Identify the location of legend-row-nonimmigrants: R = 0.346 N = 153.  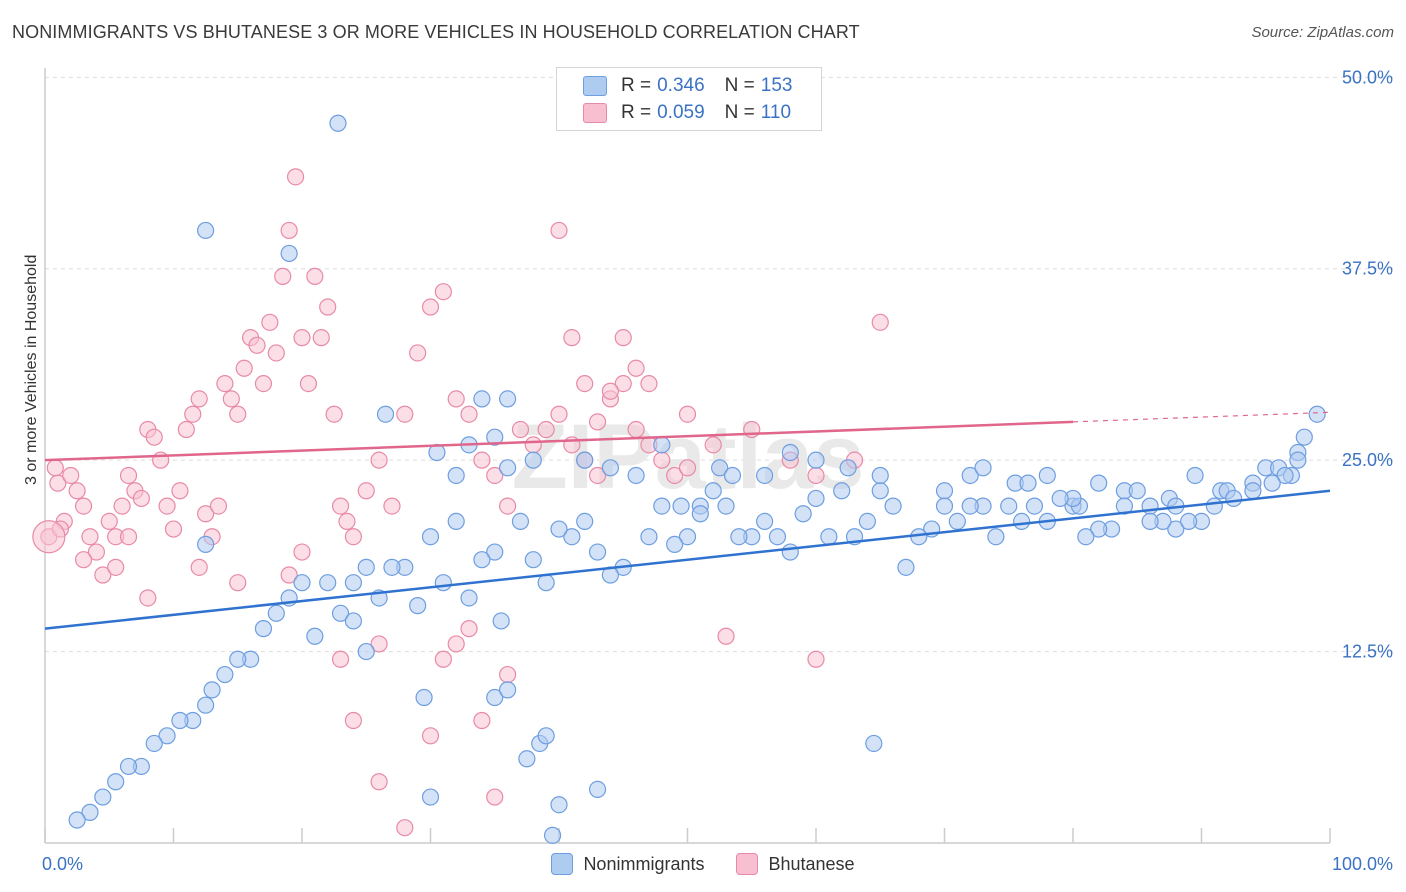
(697, 86).